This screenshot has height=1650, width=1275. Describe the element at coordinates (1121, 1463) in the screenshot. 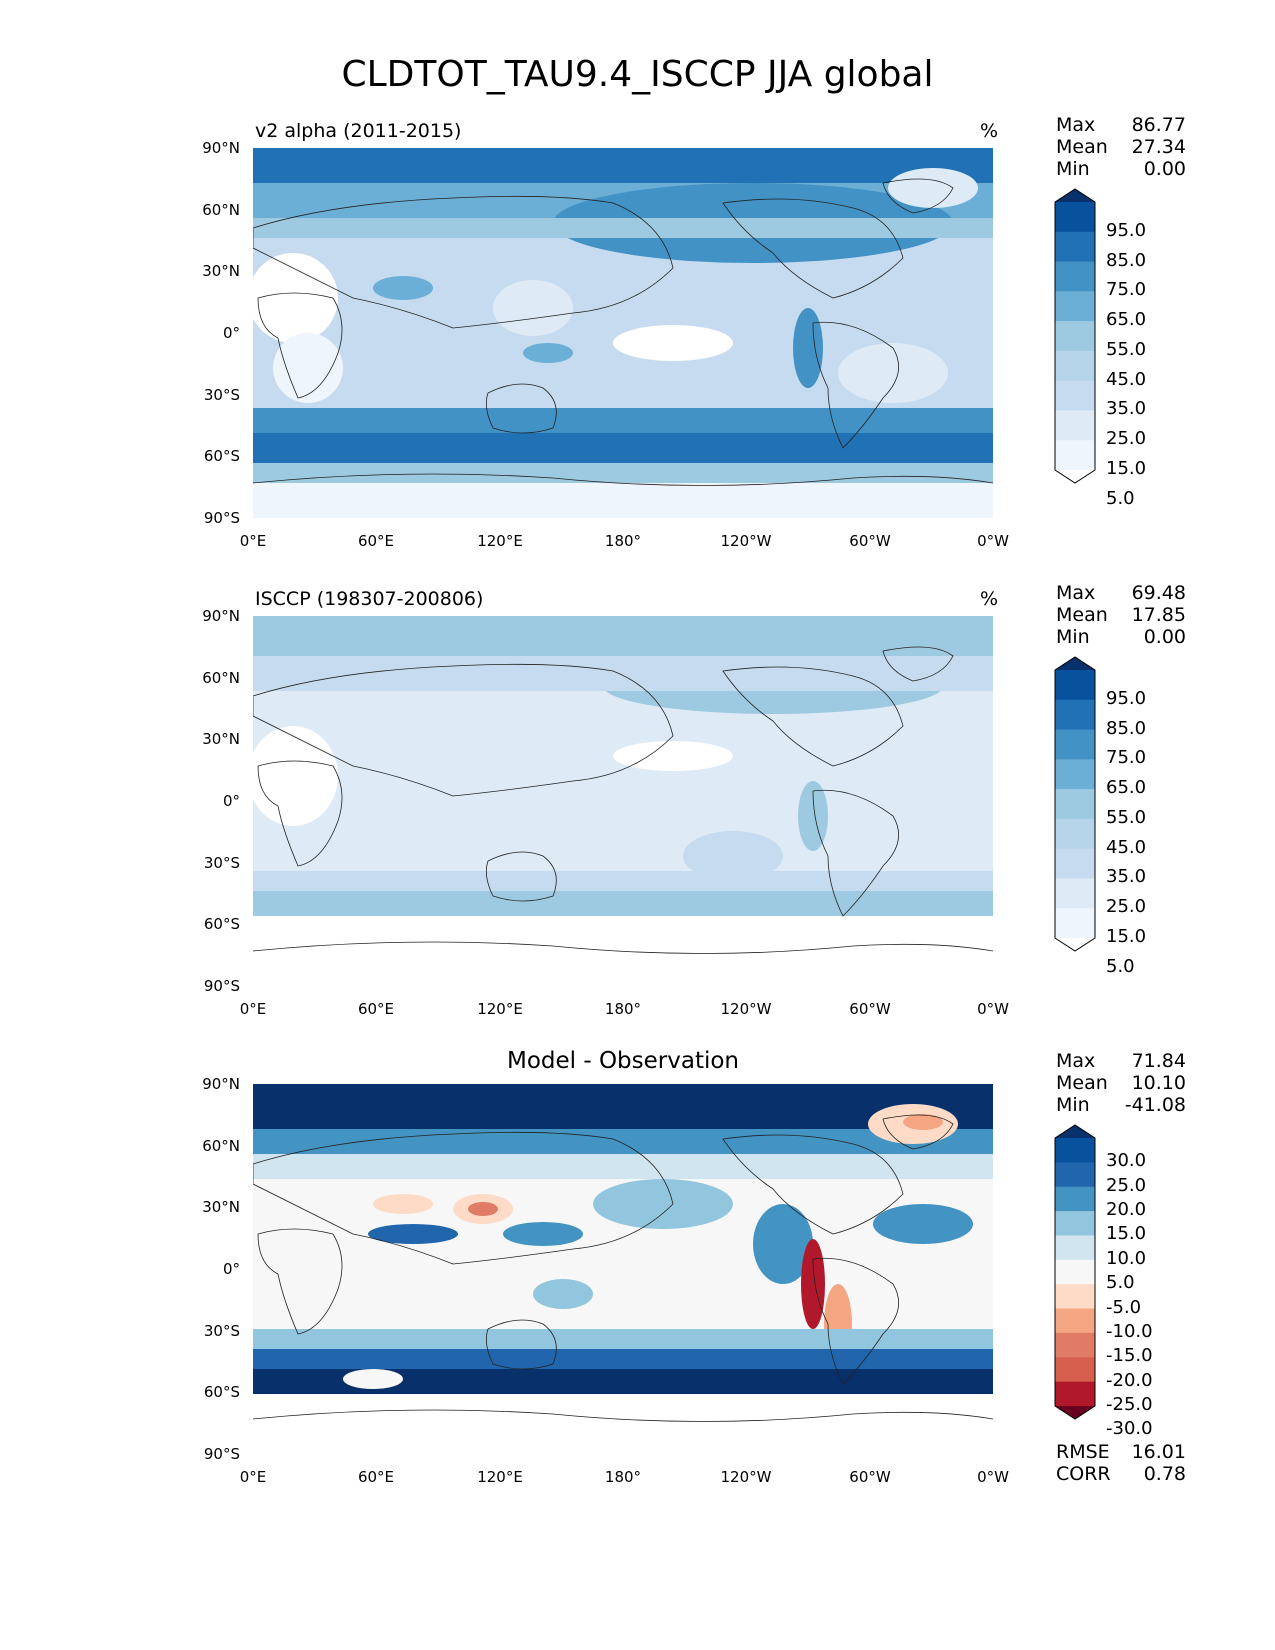

I see `metrics-box: RMSE 16.01 CORR 0.78` at that location.